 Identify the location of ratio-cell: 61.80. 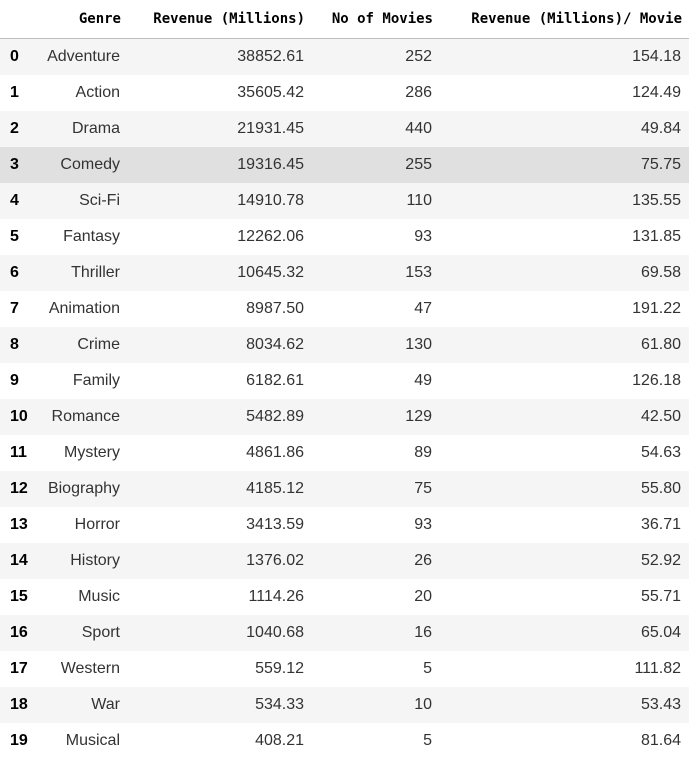
(564, 345).